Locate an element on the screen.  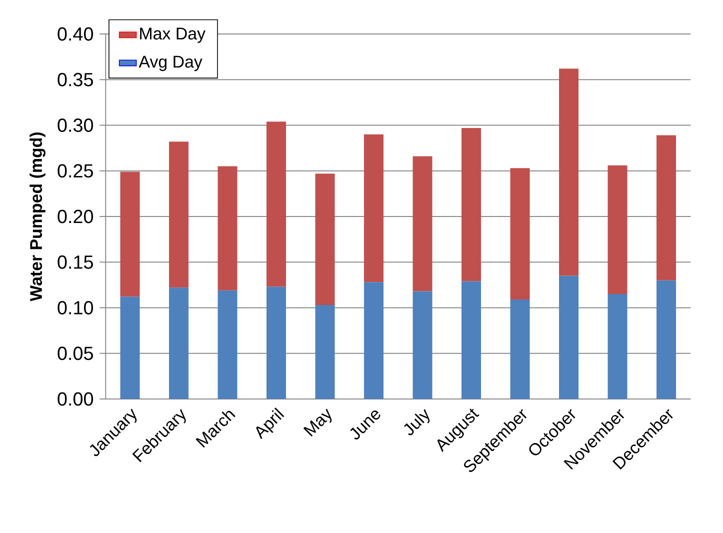
y-tick-label: 0.35 is located at coordinates (75, 79).